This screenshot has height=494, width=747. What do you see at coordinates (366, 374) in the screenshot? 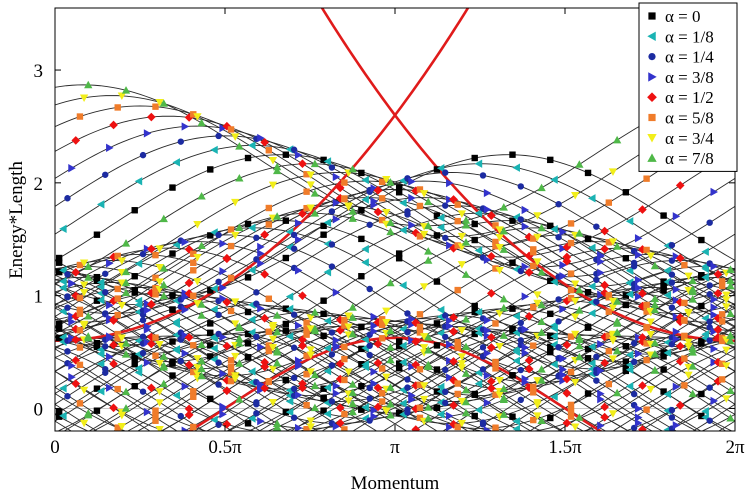
I see `band-curve` at bounding box center [366, 374].